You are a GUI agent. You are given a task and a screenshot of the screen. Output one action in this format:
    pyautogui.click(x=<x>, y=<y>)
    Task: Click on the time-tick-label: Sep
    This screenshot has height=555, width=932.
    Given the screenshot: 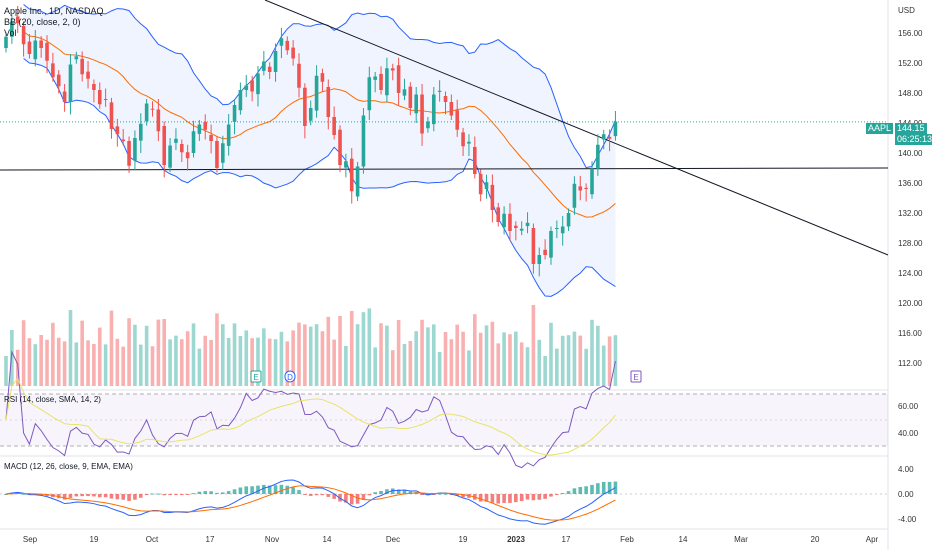 What is the action you would take?
    pyautogui.click(x=30, y=539)
    